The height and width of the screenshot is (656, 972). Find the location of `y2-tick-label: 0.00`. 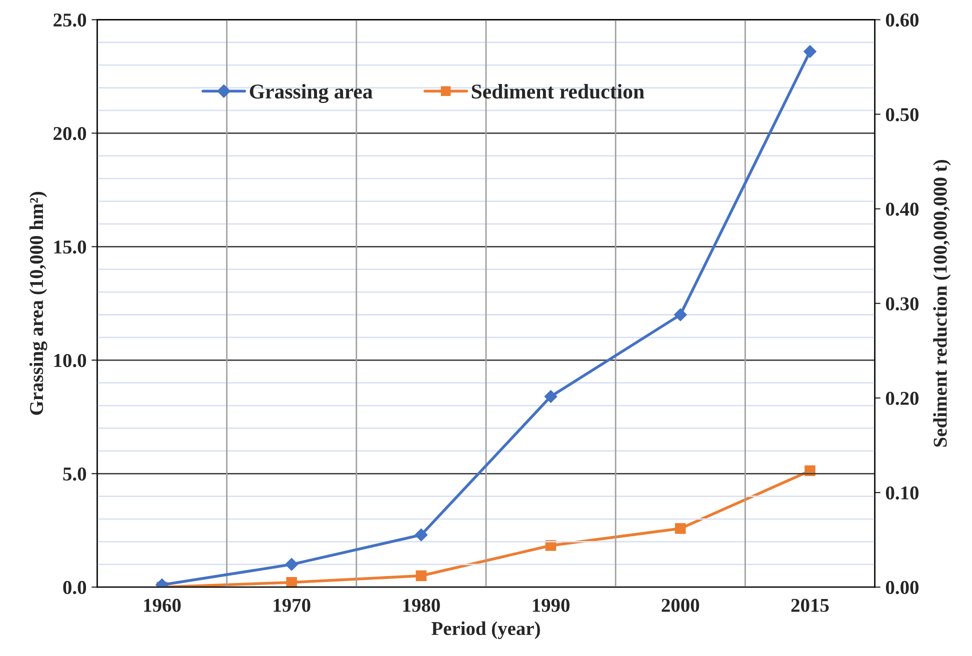

y2-tick-label: 0.00 is located at coordinates (902, 587).